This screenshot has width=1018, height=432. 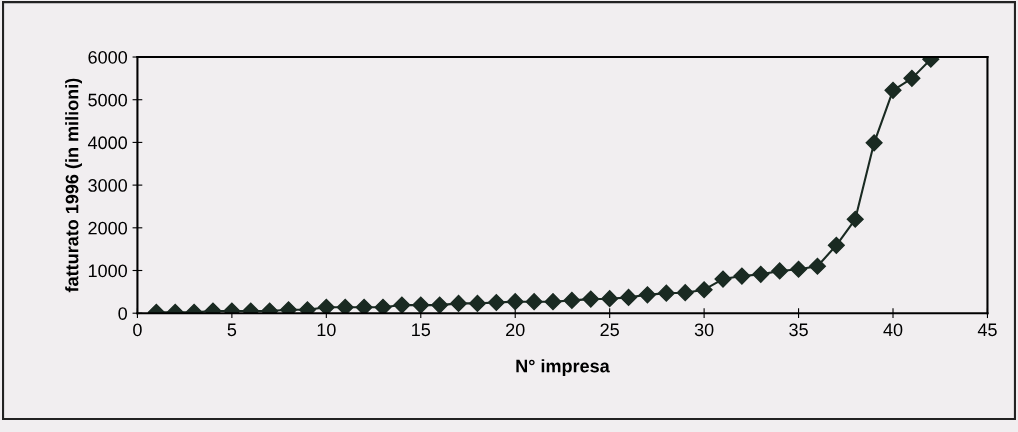 I want to click on x-tick-label: 40, so click(x=893, y=330).